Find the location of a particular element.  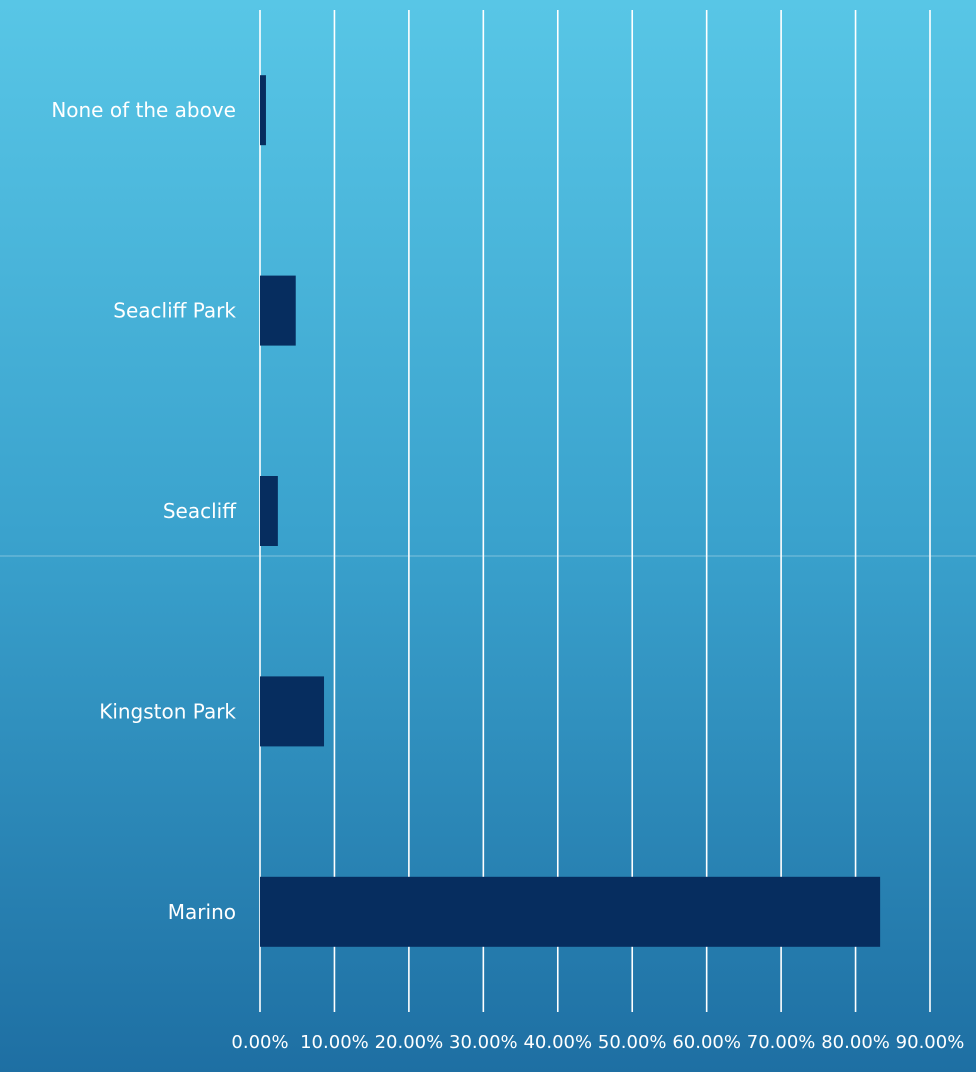

x-tick-label: 50.00% is located at coordinates (632, 1042).